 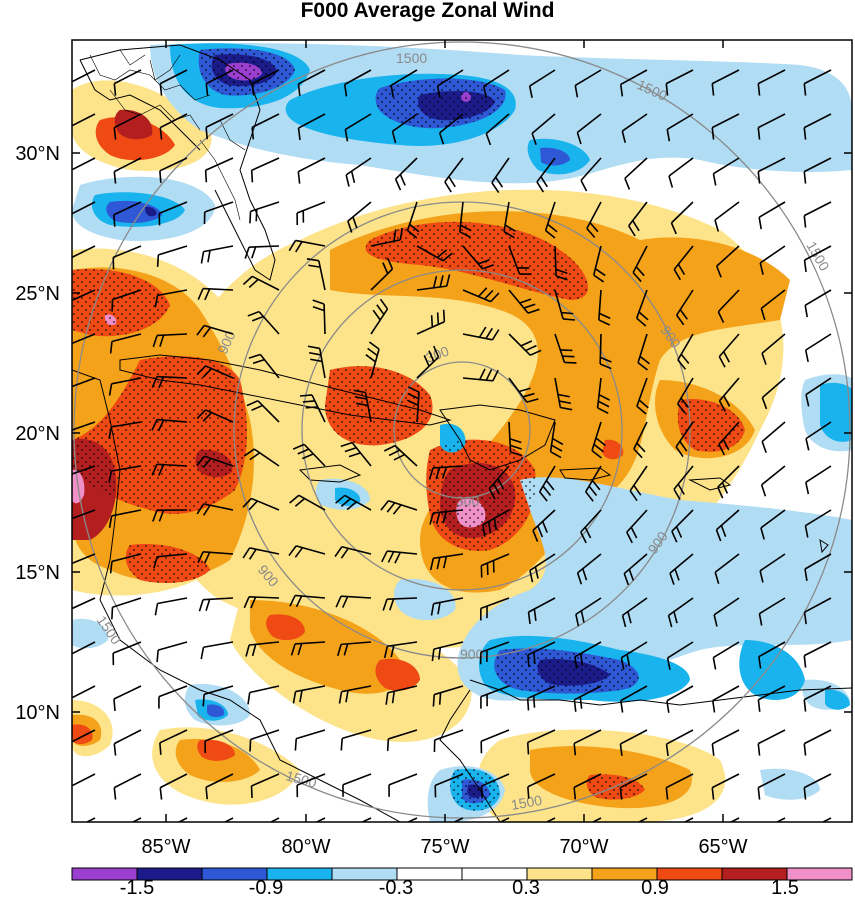 I want to click on colorbar-labels: -1.5 -0.9 -0.3 0.3 0.9 1.5, so click(x=459, y=888).